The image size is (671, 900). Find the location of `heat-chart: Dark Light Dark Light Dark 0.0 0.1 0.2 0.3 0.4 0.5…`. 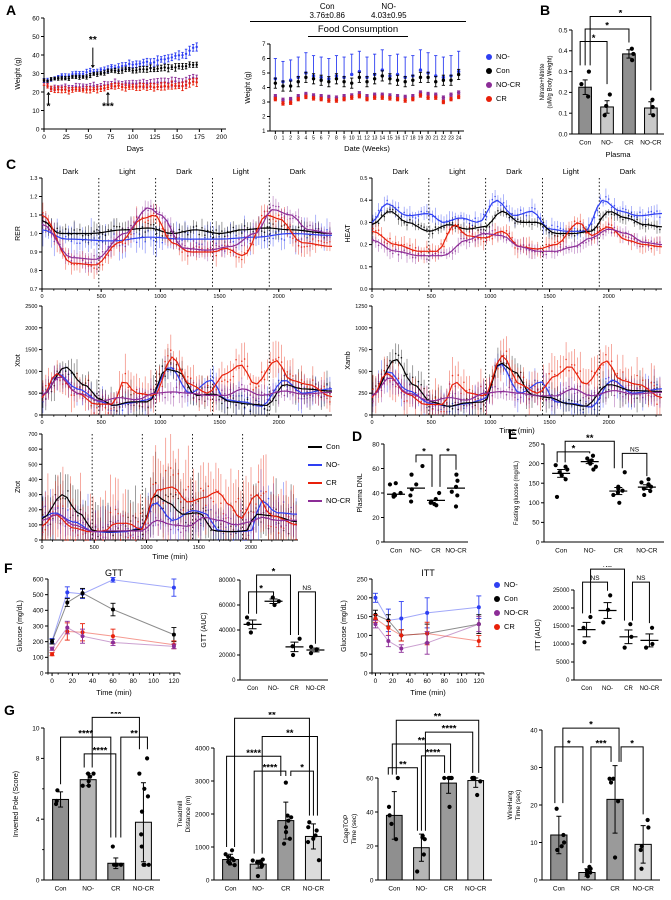

heat-chart: Dark Light Dark Light Dark 0.0 0.1 0.2 0.3 0.4 0.5… is located at coordinates (505, 233).